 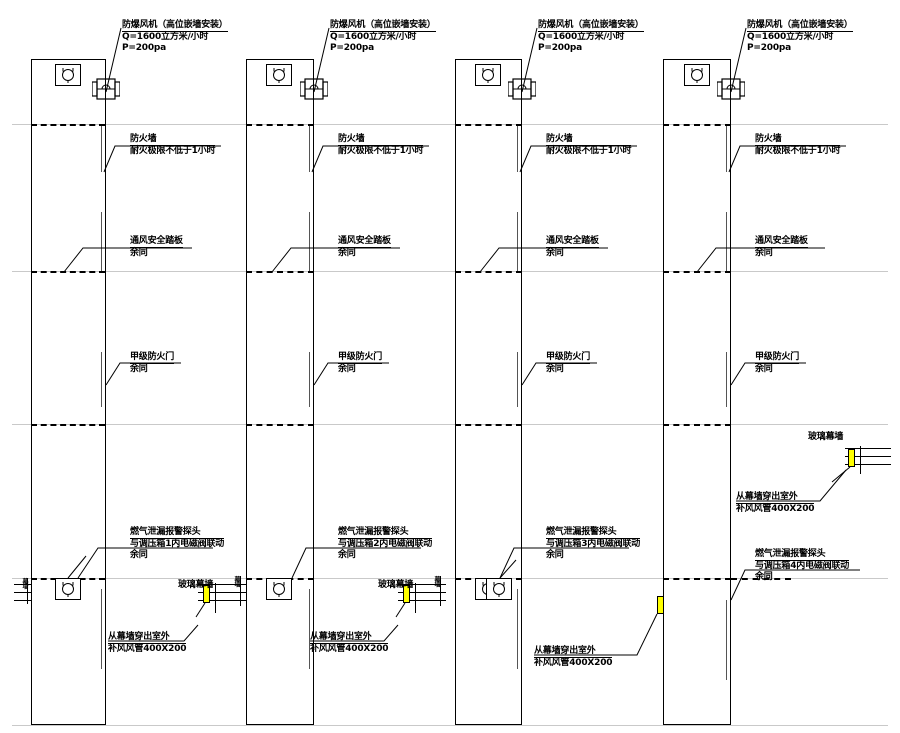 I want to click on bay-3-explosion-proof-fan, so click(x=522, y=89).